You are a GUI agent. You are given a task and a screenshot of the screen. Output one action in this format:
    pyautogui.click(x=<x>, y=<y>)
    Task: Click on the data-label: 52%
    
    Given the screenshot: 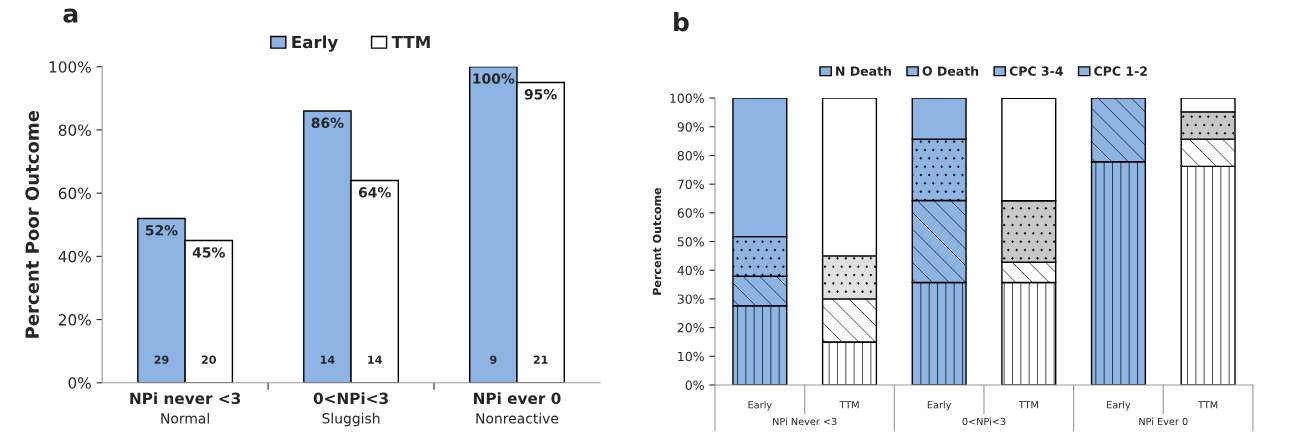 What is the action you would take?
    pyautogui.click(x=161, y=230)
    